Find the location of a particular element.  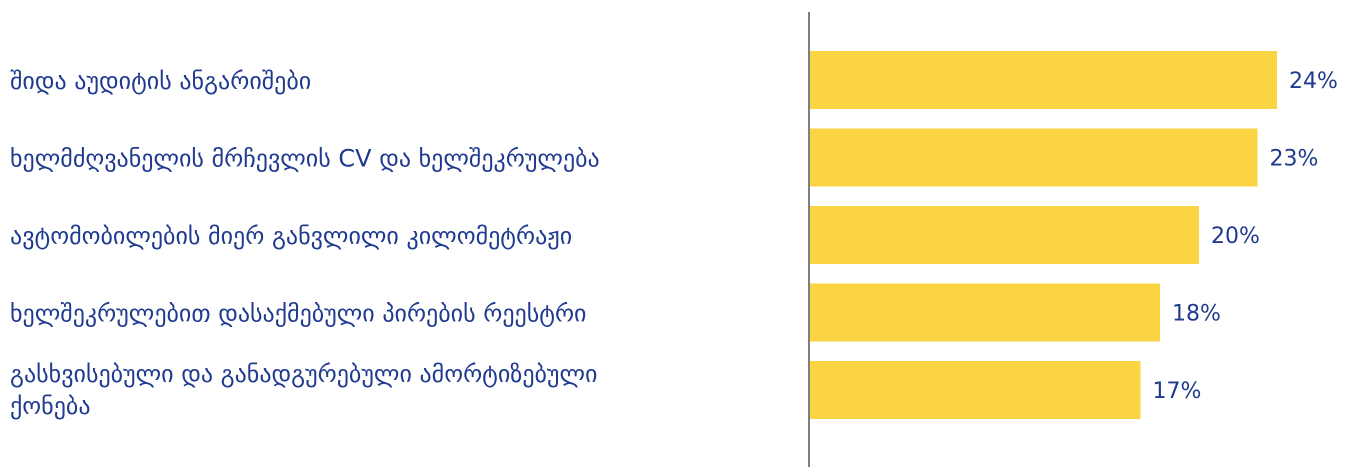

value-label-5: 17% is located at coordinates (1177, 391).